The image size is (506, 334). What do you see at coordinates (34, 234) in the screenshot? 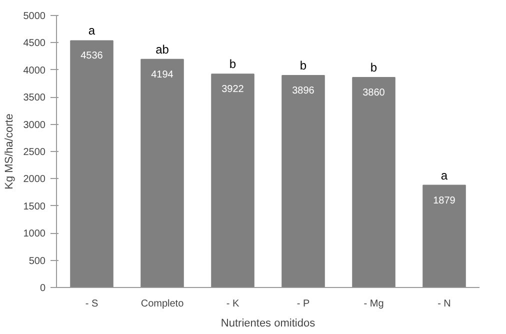
I see `y-tick-label: 1000` at bounding box center [34, 234].